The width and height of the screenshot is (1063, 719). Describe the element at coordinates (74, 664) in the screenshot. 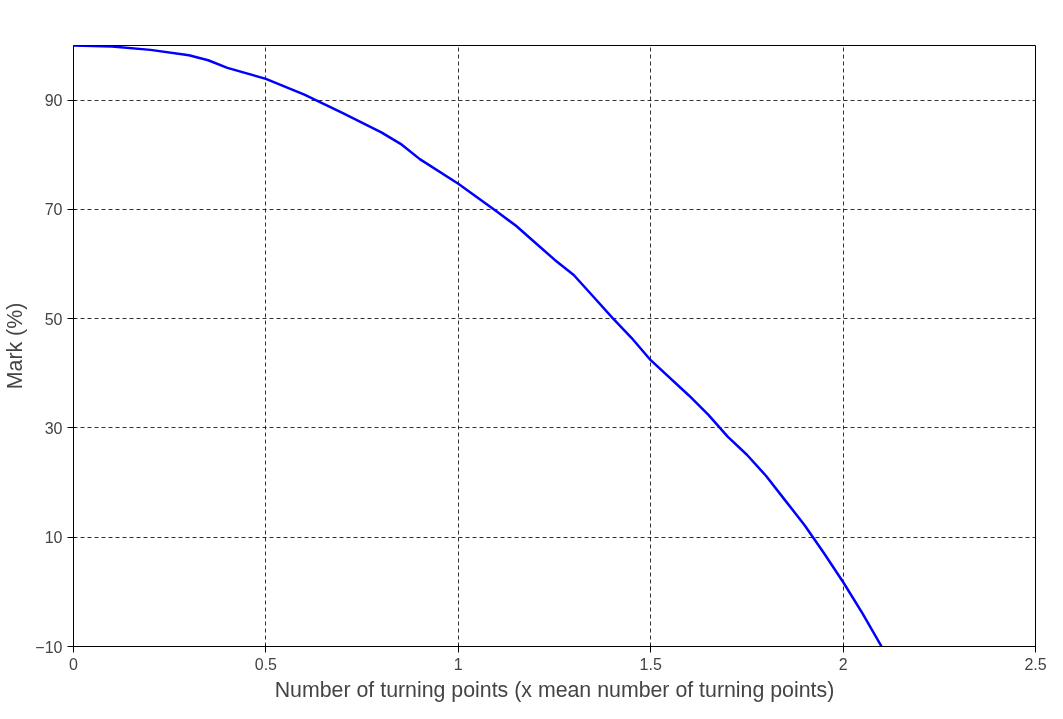

I see `x-tick-label: 0` at that location.